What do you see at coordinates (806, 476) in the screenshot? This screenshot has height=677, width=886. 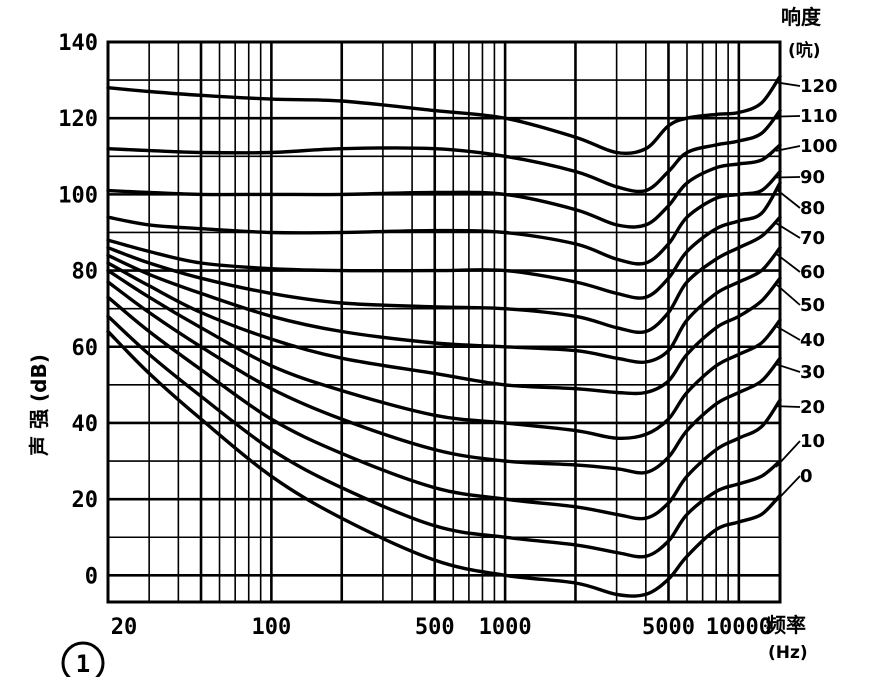 I see `curve-label-0: 0` at bounding box center [806, 476].